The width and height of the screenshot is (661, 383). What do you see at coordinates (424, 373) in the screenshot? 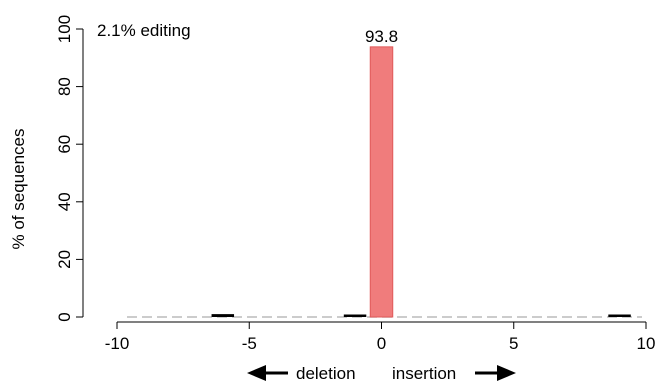
I see `insertion-label: insertion` at bounding box center [424, 373].